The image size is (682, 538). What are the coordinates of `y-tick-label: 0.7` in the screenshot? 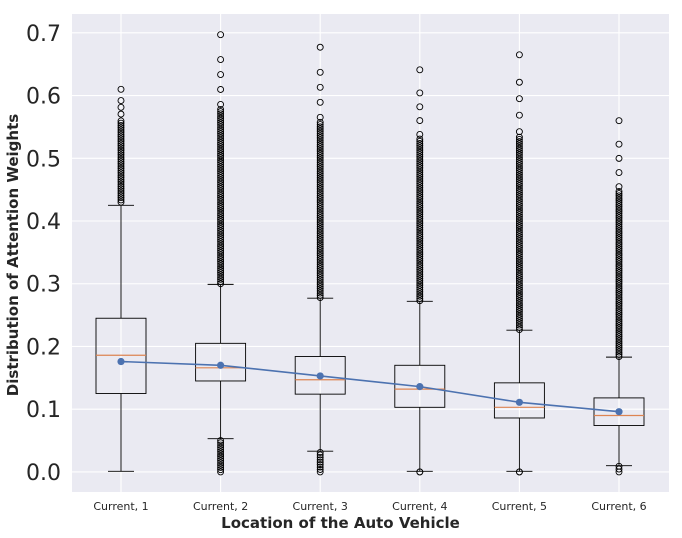 It's located at (43, 34).